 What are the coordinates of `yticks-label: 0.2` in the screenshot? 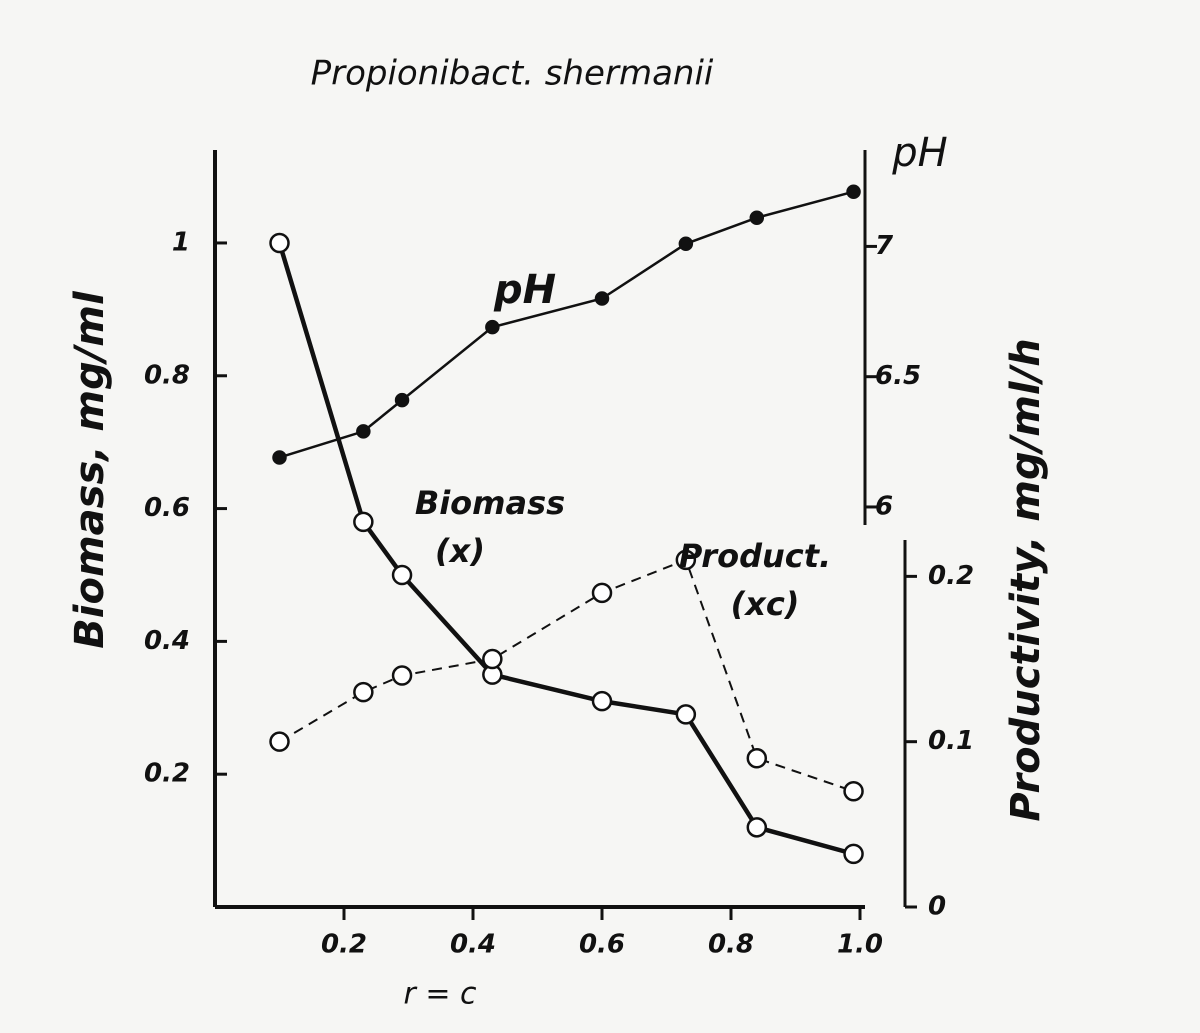 It's located at (167, 774).